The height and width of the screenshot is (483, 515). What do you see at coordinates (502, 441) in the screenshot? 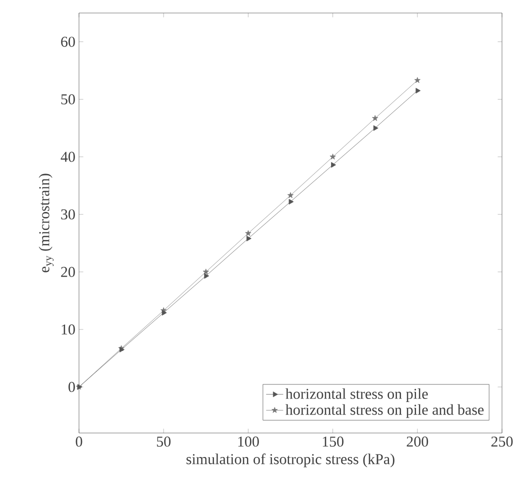
I see `x-tick-label: 250` at bounding box center [502, 441].